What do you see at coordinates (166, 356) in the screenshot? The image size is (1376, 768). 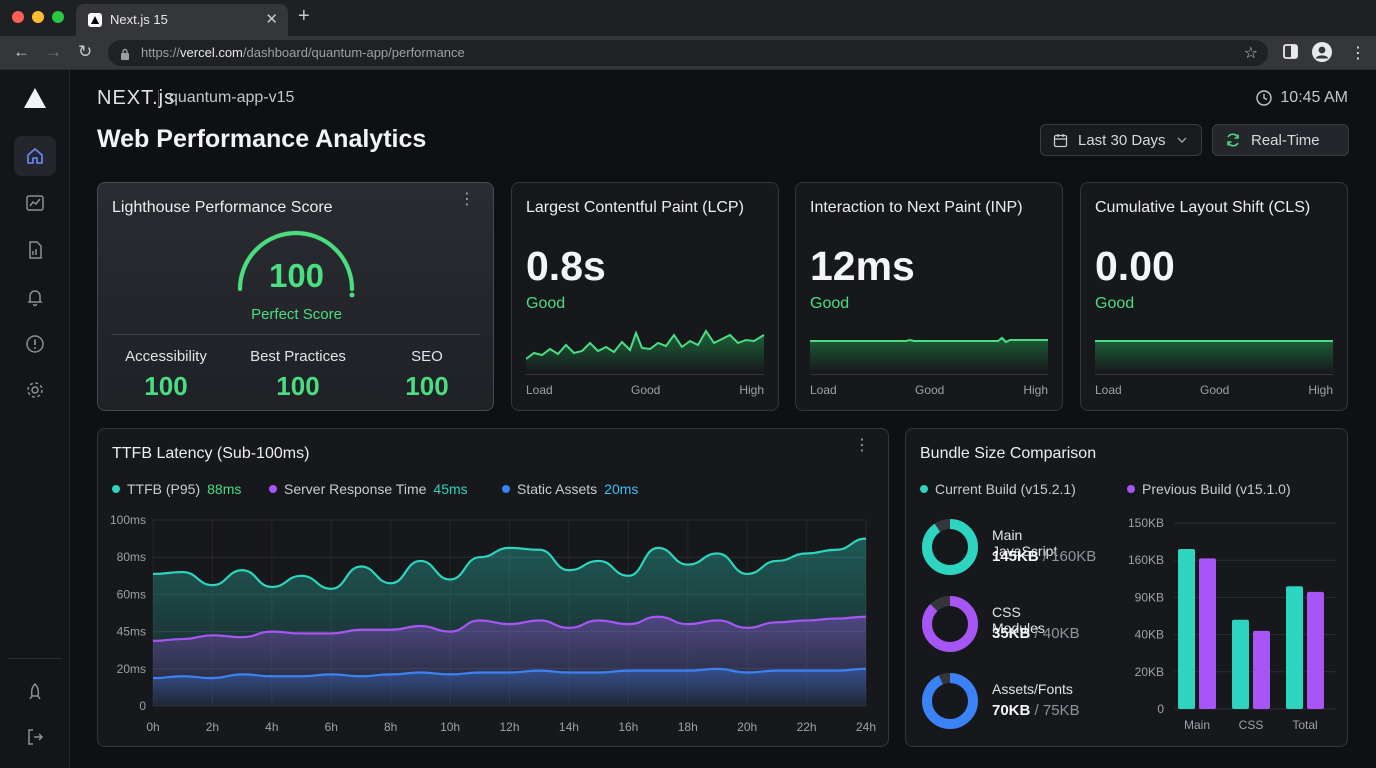 I see `subscore-label: Accessibility` at bounding box center [166, 356].